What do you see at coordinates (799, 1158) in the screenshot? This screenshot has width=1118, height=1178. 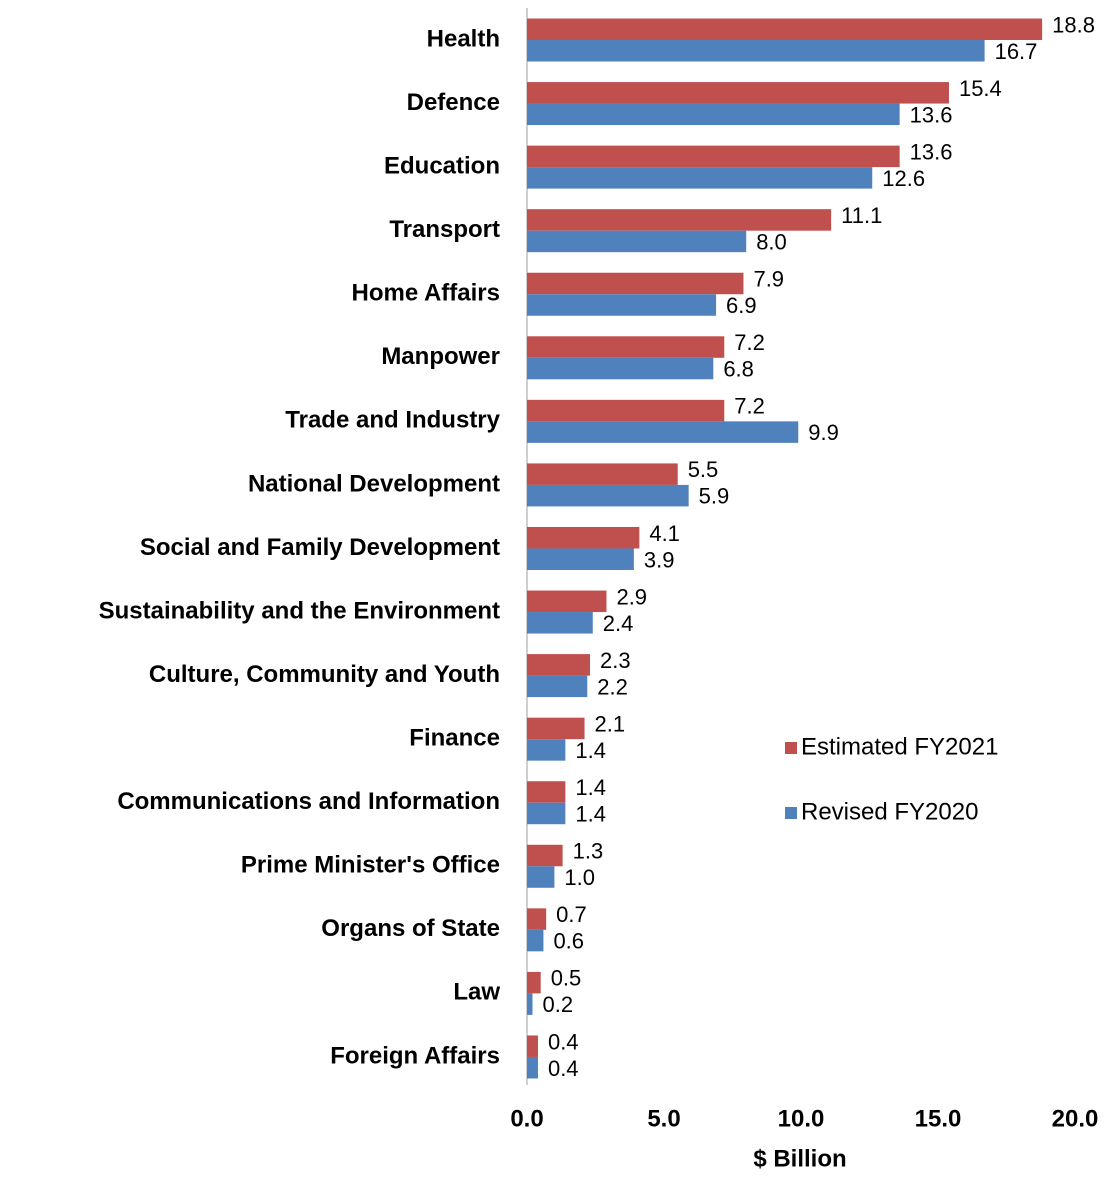 I see `x-axis-title: $ Billion` at bounding box center [799, 1158].